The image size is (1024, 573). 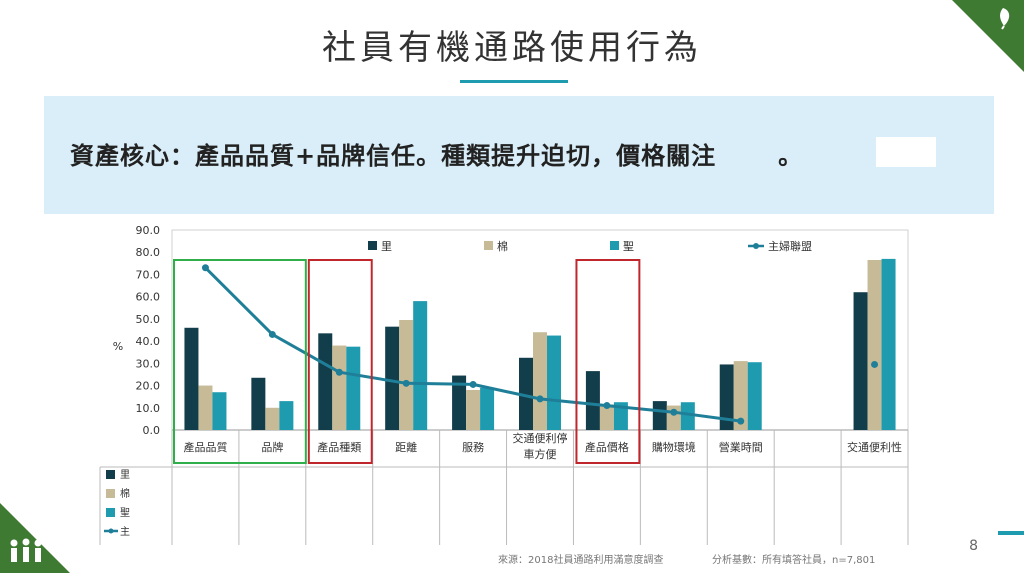 I want to click on y-tick-label: 10.0, so click(x=148, y=408).